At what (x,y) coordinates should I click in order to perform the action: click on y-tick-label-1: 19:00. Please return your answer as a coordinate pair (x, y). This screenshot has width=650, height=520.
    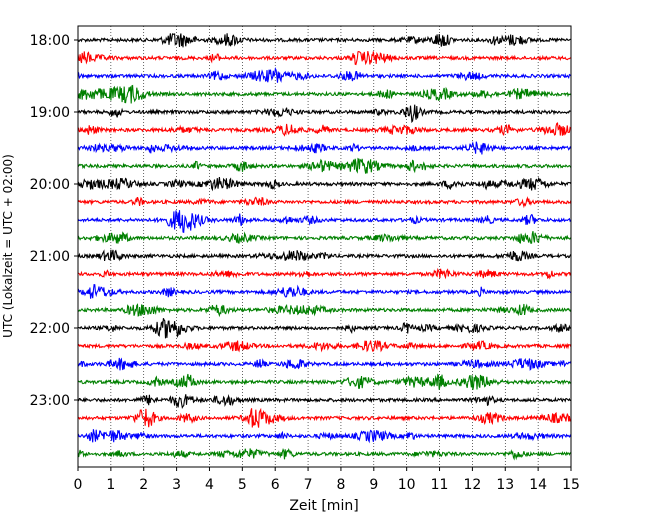
    Looking at the image, I should click on (50, 113).